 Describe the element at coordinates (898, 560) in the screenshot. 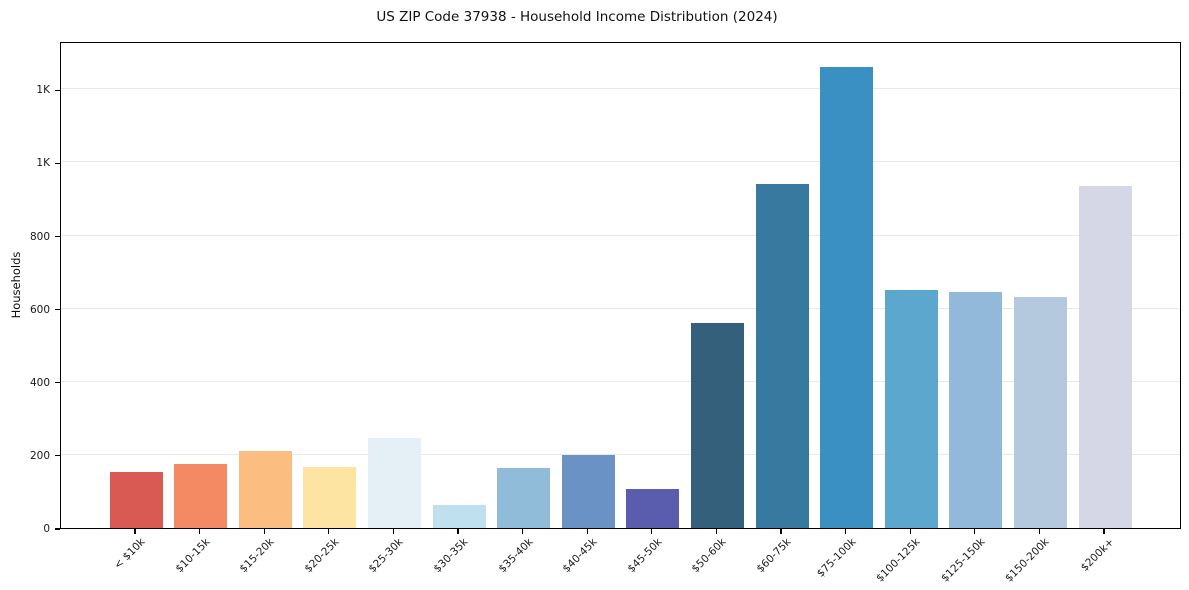

I see `x-tick-label: $100-125k` at that location.